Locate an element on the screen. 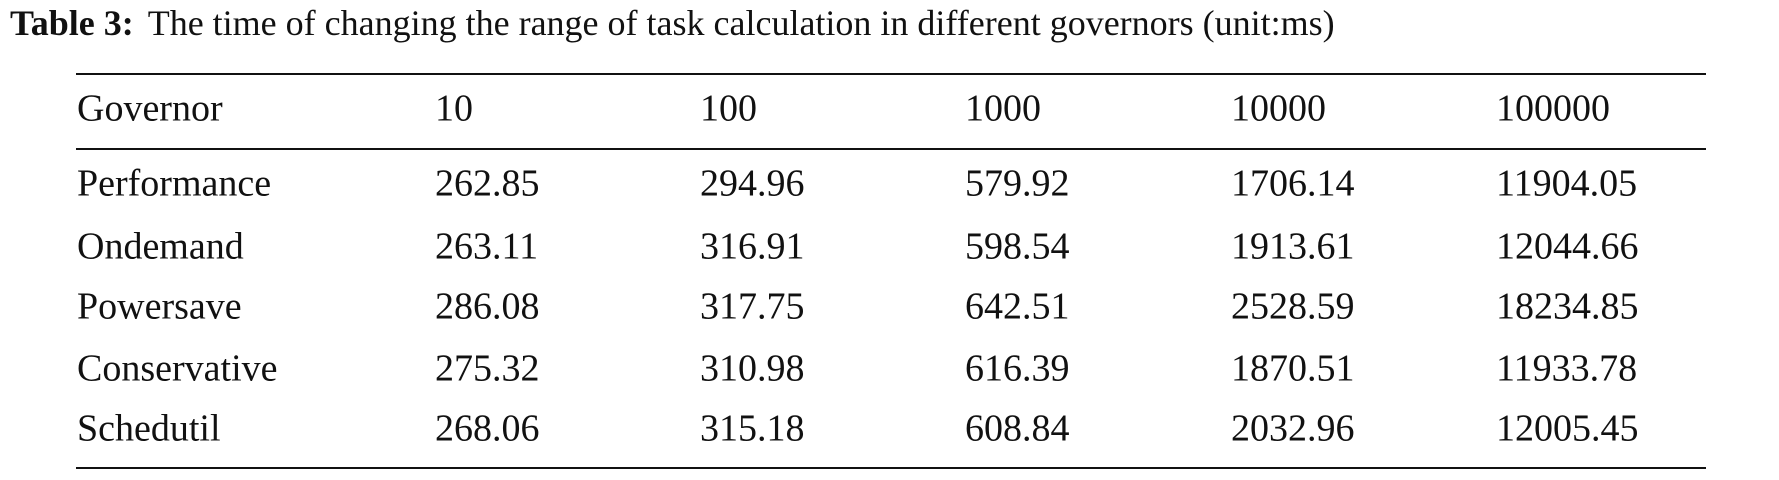  table-cell: 310.98 is located at coordinates (752, 369).